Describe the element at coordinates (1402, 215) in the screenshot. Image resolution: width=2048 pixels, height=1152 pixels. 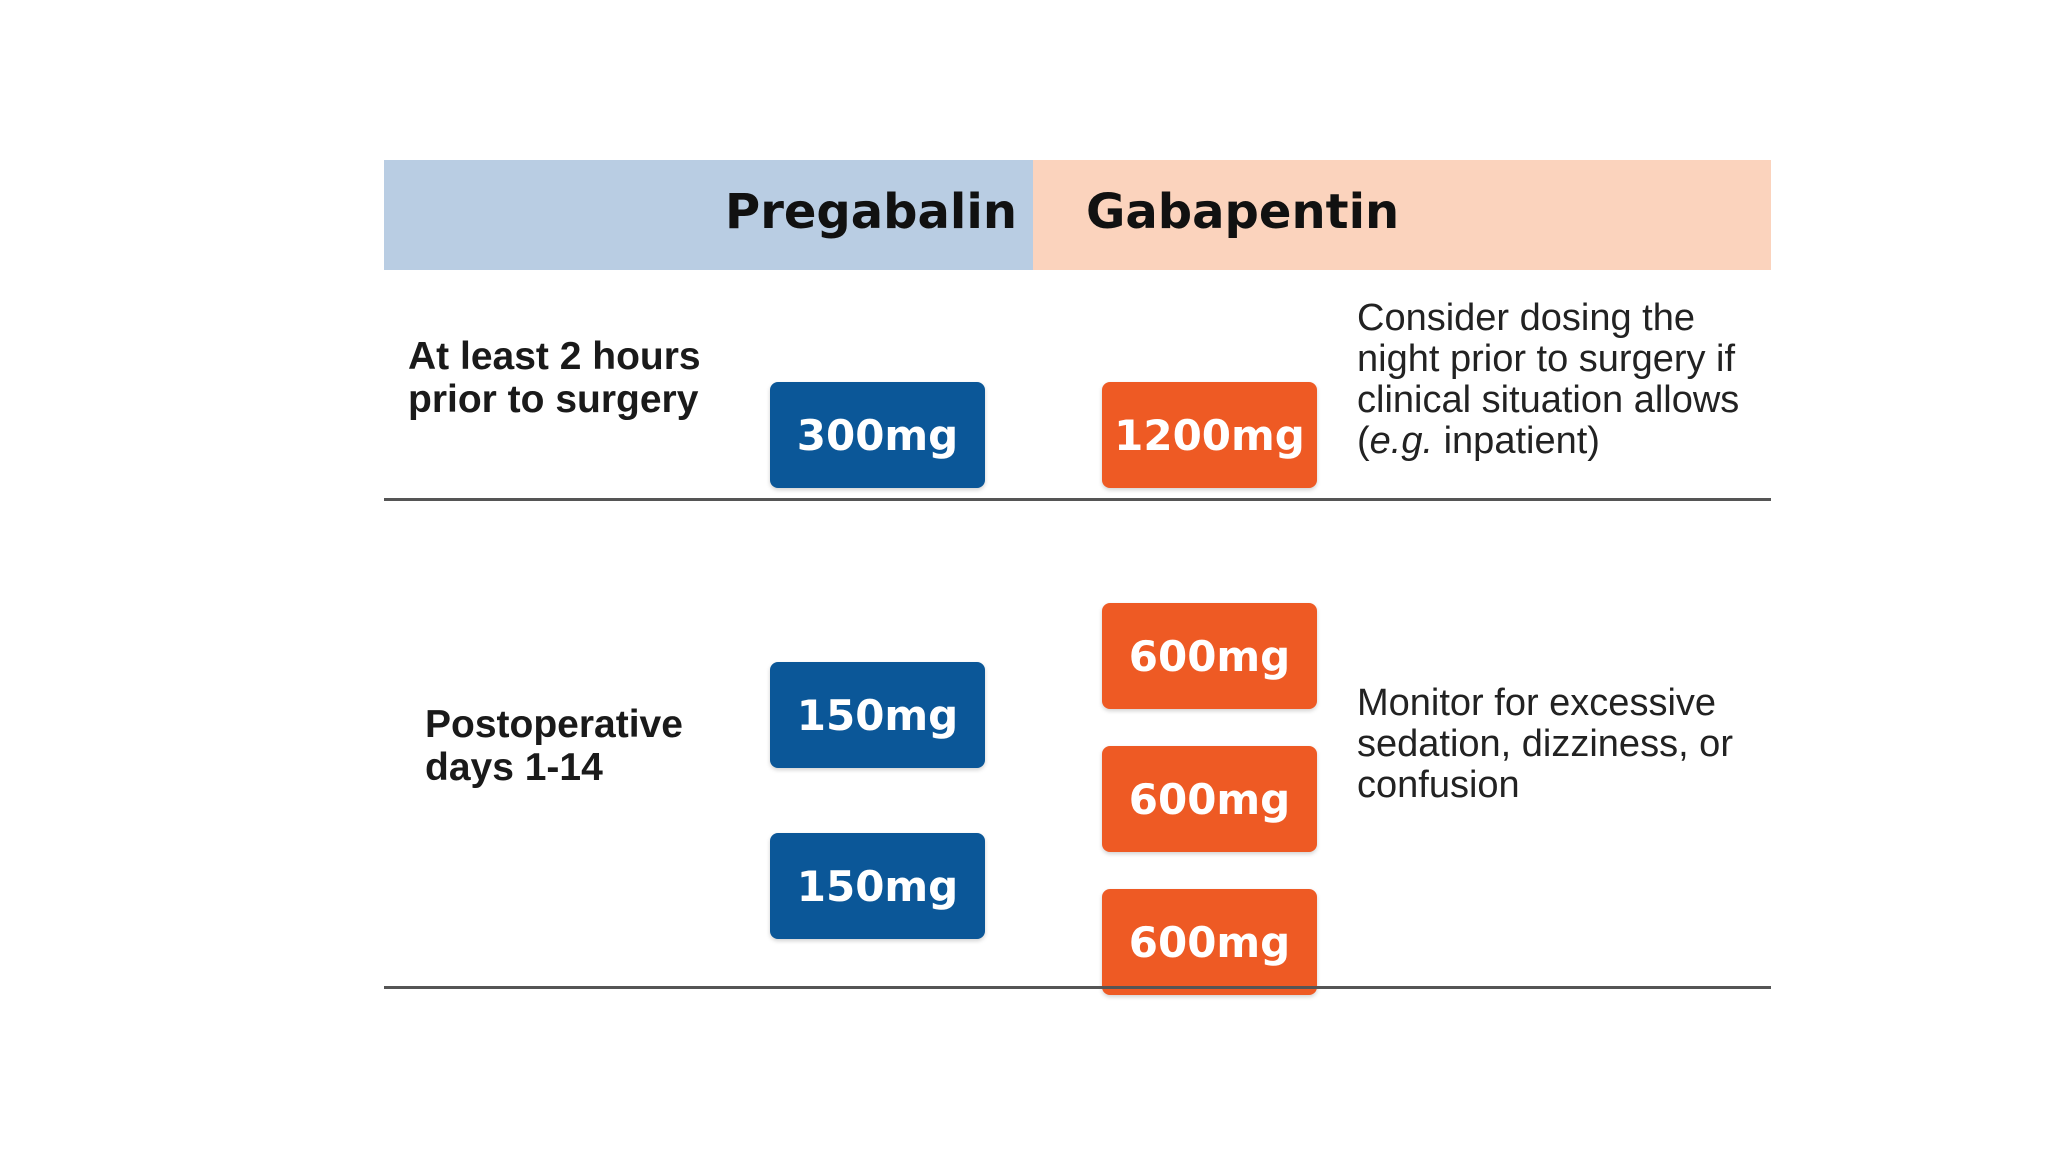
I see `gabapentin-header: Gabapentin` at that location.